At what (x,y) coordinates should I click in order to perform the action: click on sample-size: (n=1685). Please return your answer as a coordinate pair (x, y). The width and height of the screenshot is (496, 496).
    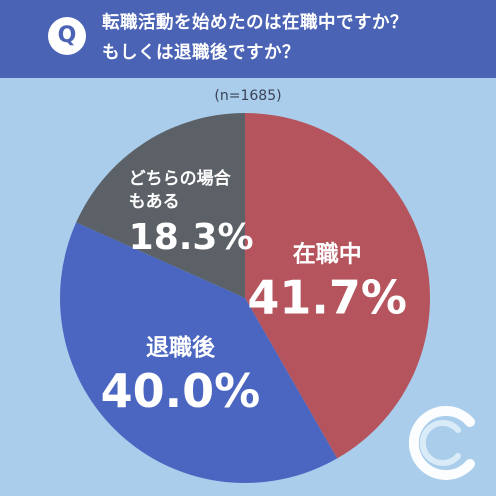
    Looking at the image, I should click on (248, 96).